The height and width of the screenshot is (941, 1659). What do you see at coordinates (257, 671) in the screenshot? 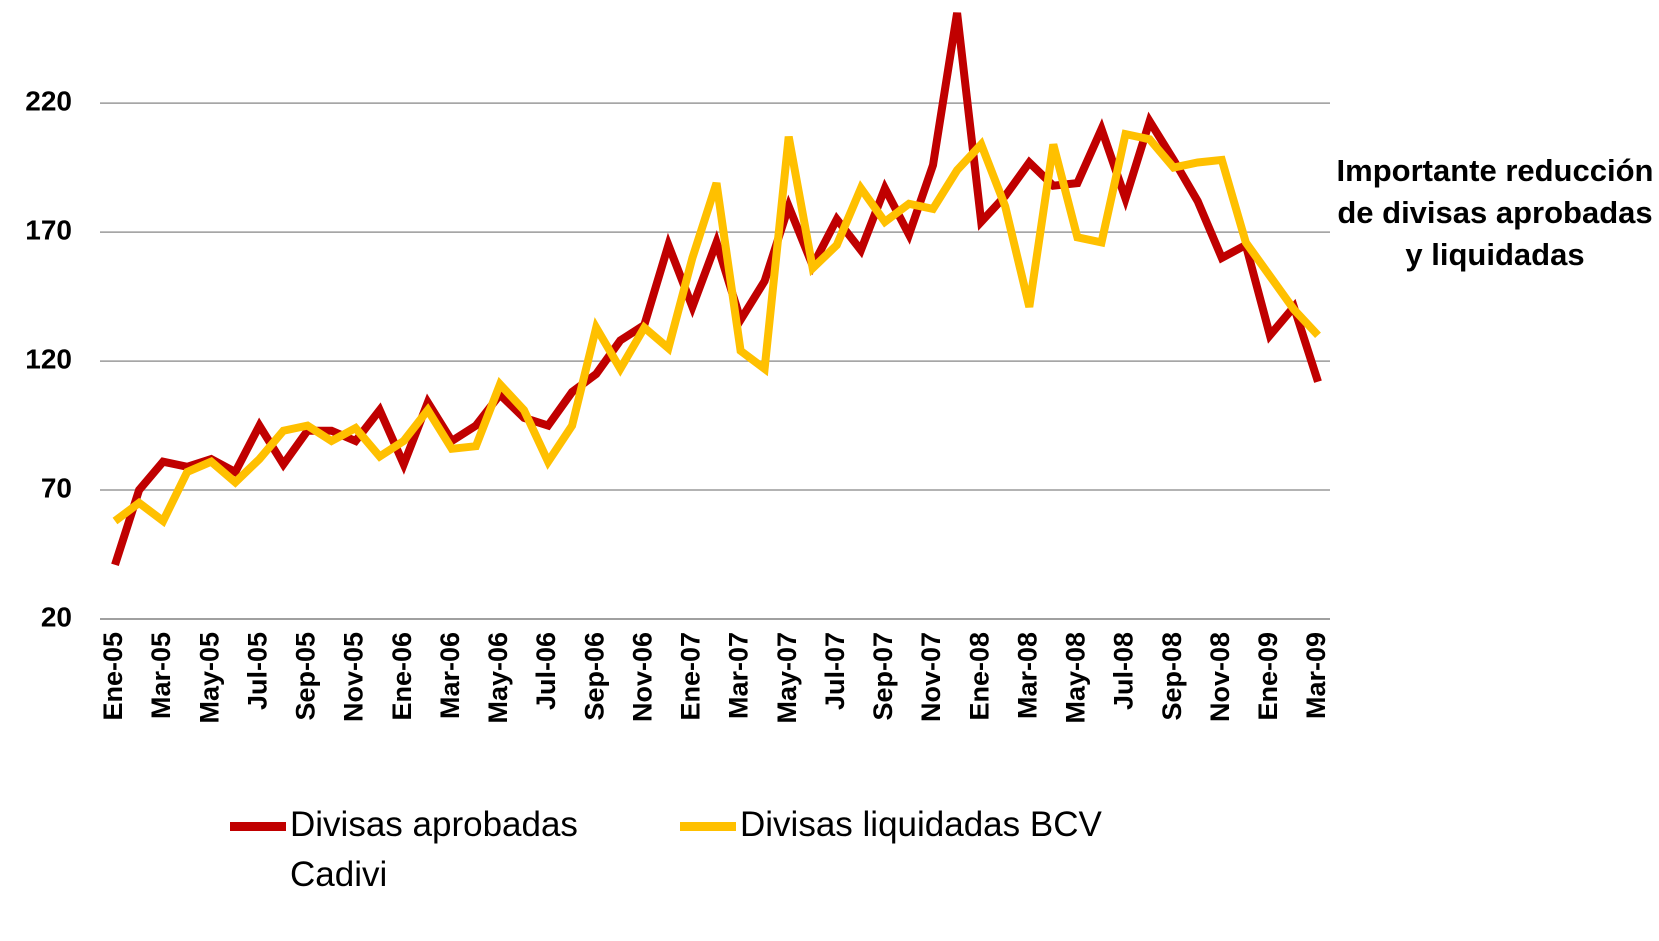
I see `x-tick-label: Jul-05` at bounding box center [257, 671].